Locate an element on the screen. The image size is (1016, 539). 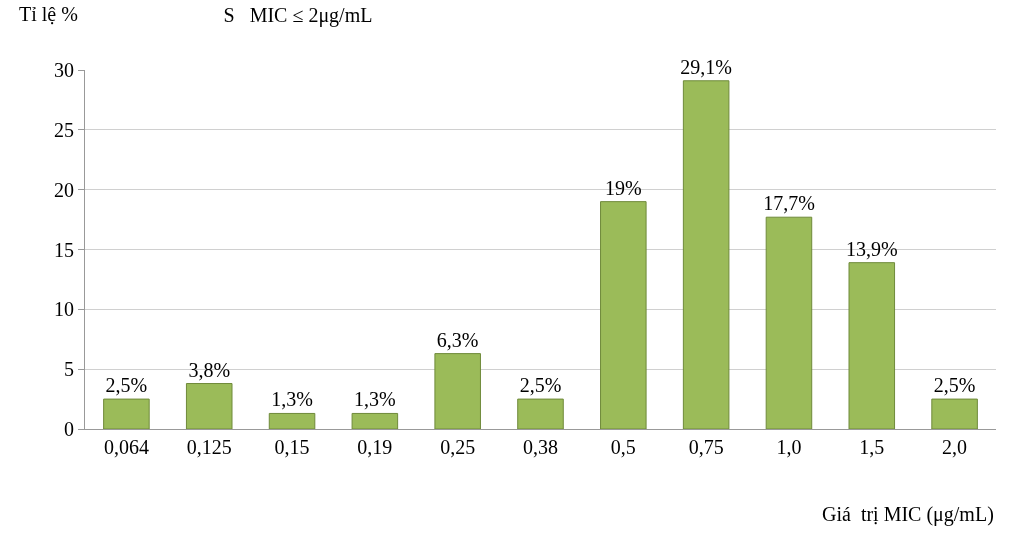
y-tick-label: 5 is located at coordinates (69, 369).